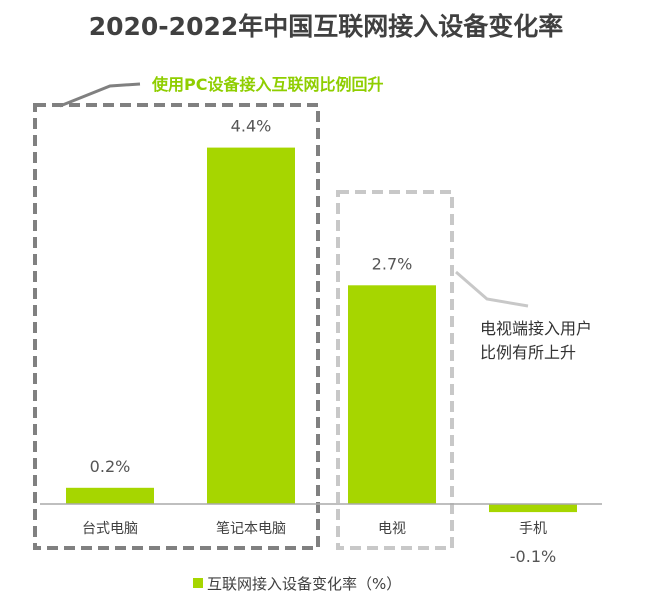  What do you see at coordinates (392, 529) in the screenshot?
I see `x-tick-label: 电视` at bounding box center [392, 529].